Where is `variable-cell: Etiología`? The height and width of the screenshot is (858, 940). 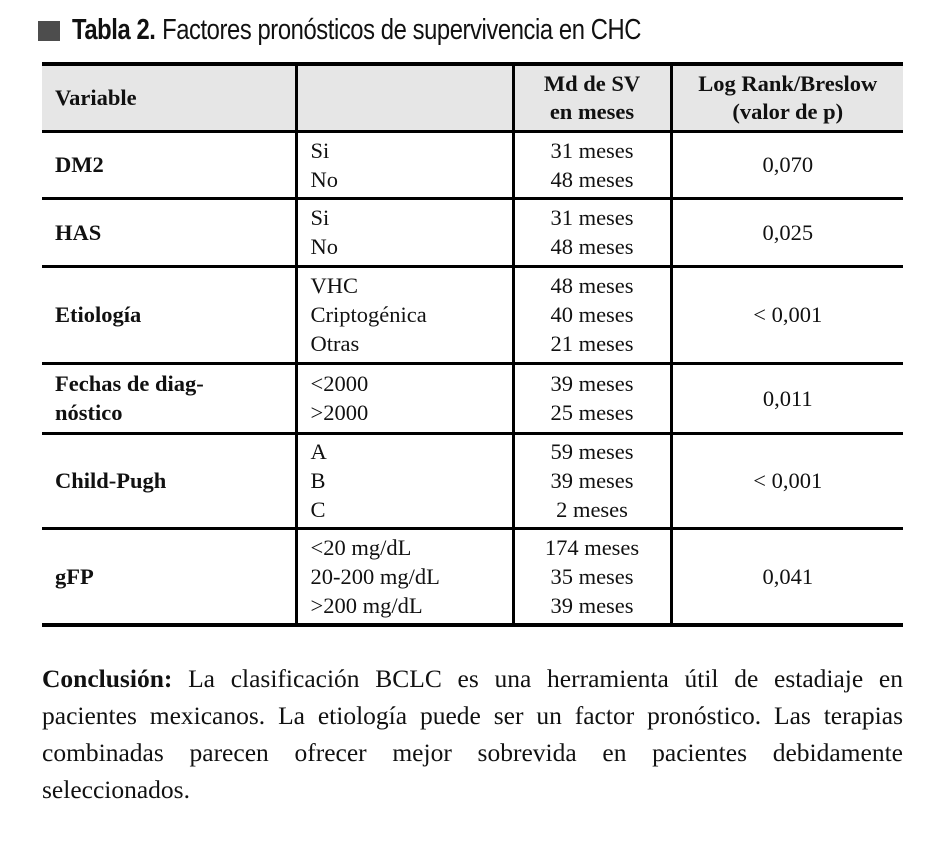 variable-cell: Etiología is located at coordinates (169, 315).